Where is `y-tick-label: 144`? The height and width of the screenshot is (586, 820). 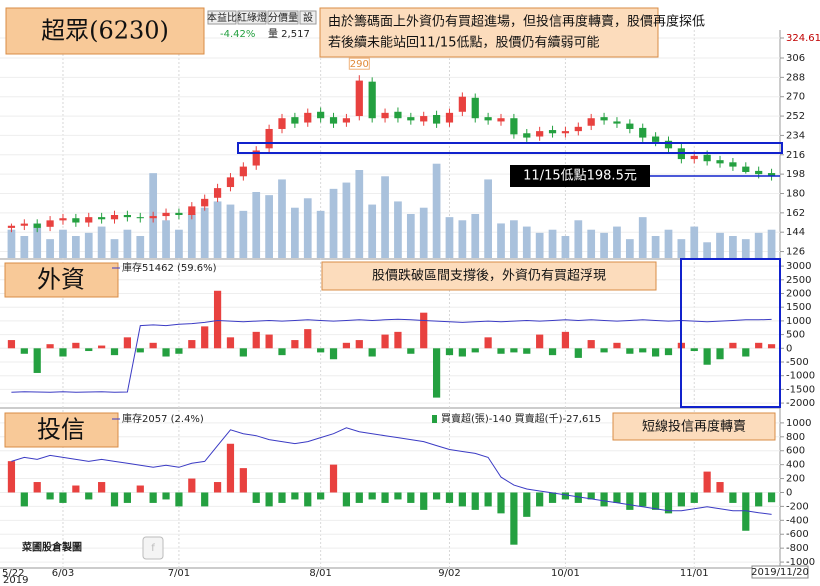
y-tick-label: 144 is located at coordinates (795, 232).